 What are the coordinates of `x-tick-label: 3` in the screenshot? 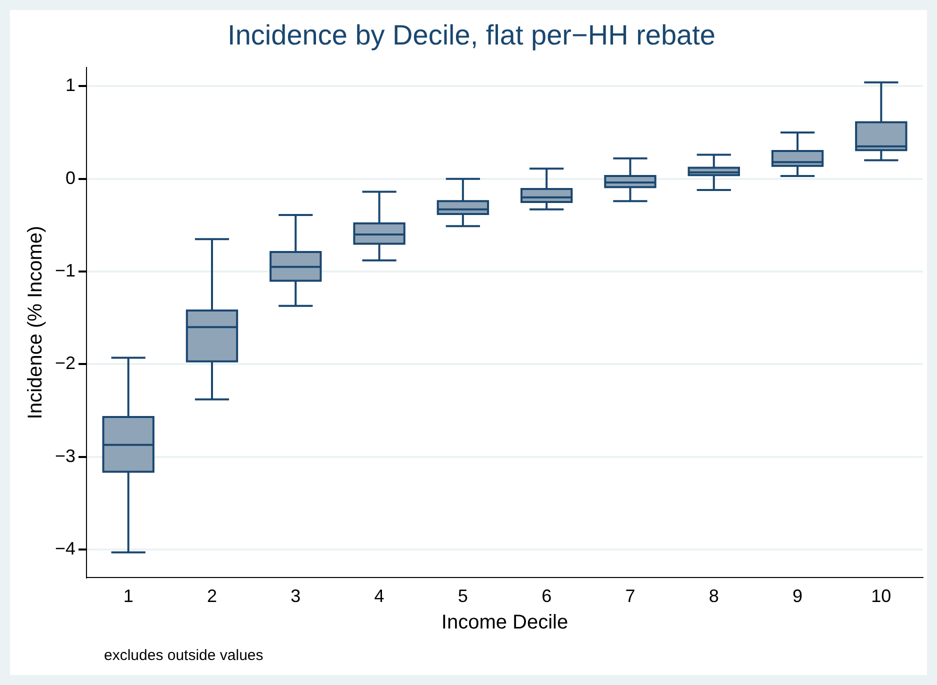 It's located at (295, 596).